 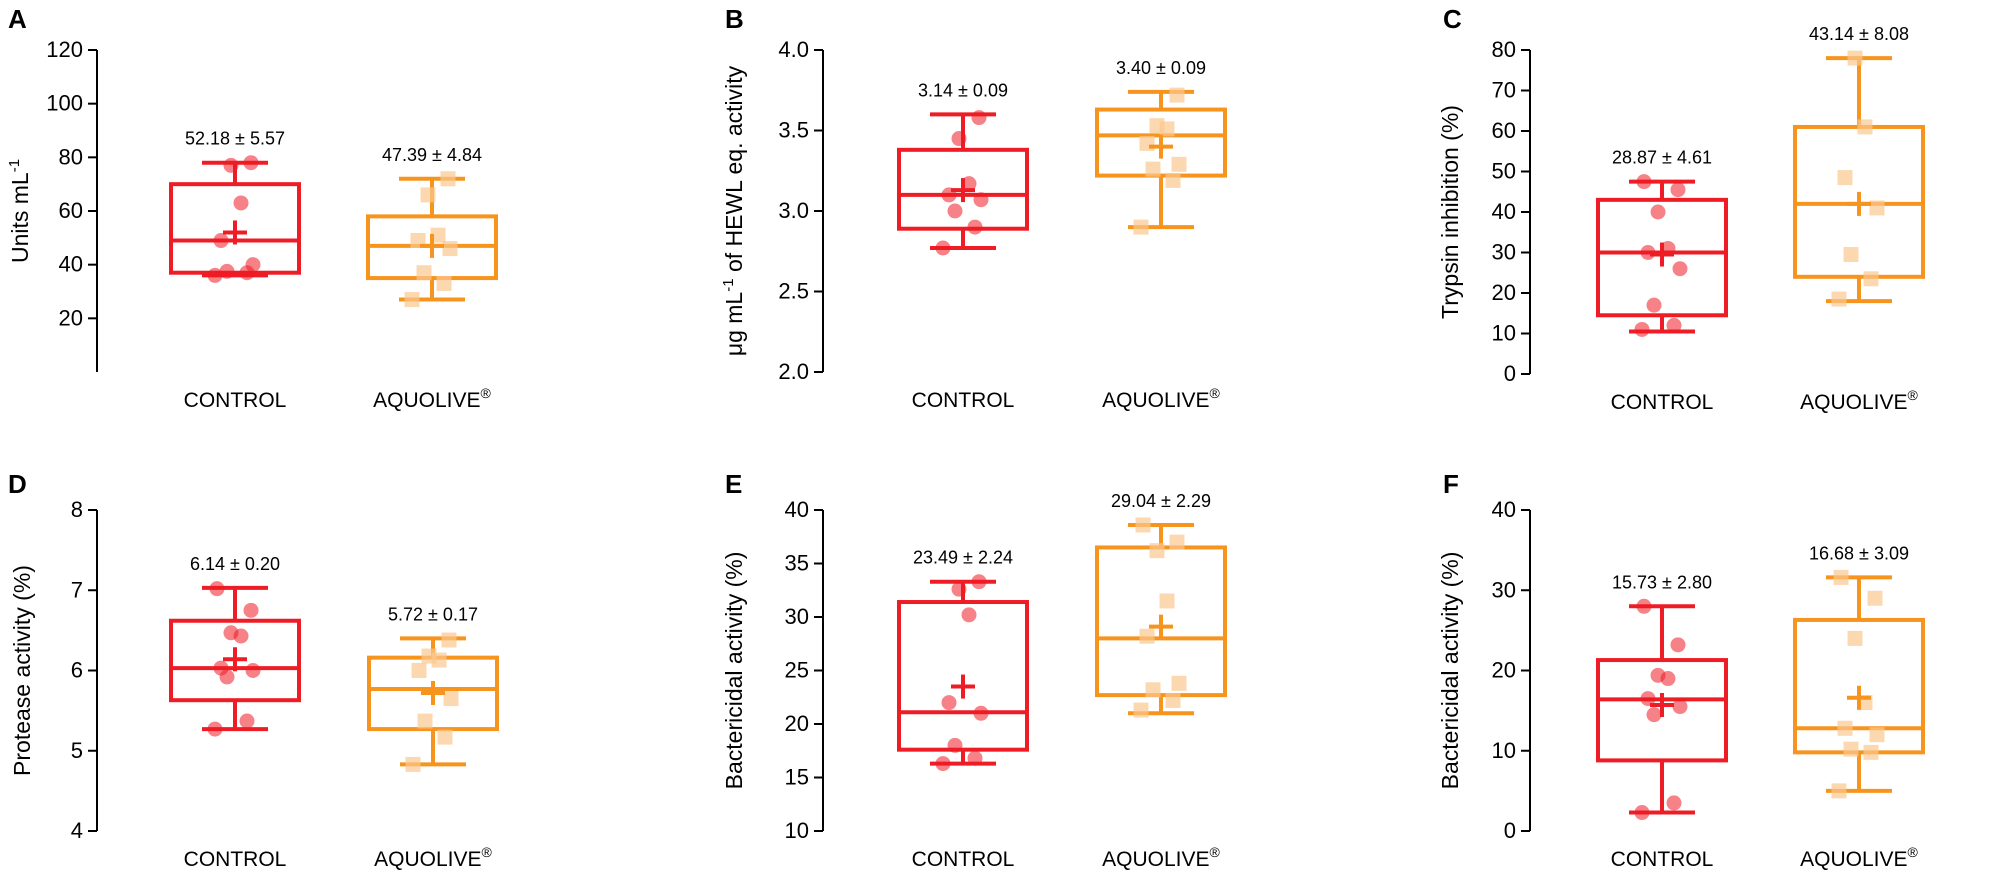 What do you see at coordinates (77, 750) in the screenshot?
I see `y-tick-label: 5` at bounding box center [77, 750].